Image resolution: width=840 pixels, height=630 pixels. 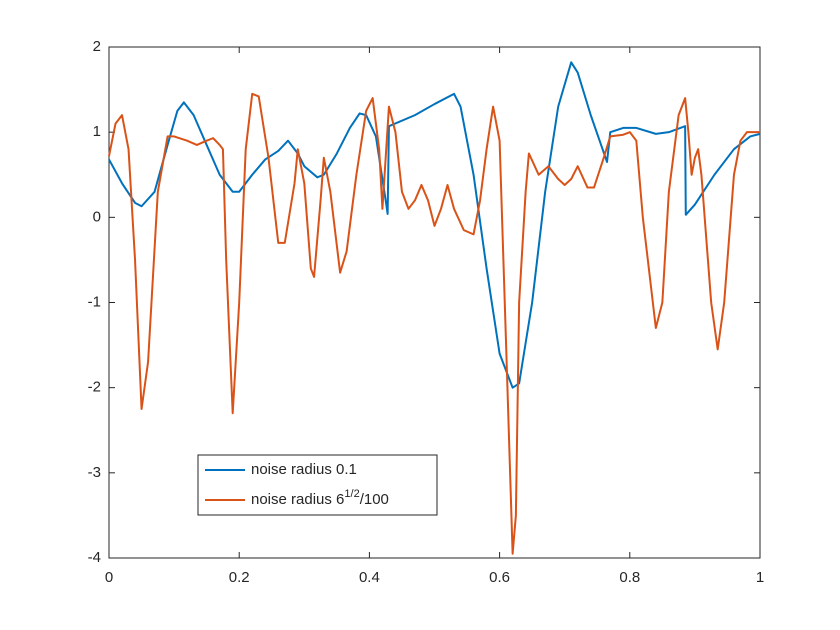 What do you see at coordinates (97, 131) in the screenshot?
I see `y-tick-label: 1` at bounding box center [97, 131].